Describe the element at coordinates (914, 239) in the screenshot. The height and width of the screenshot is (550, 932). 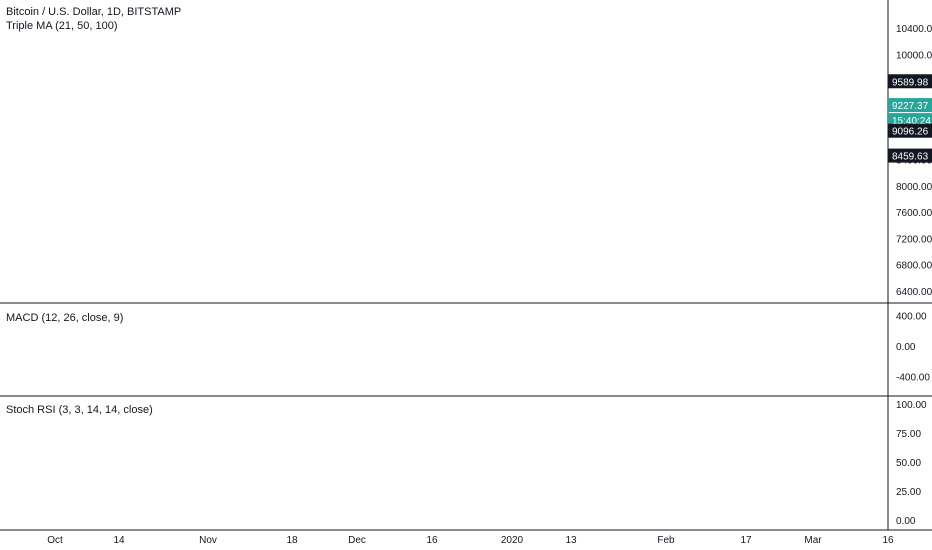
I see `price-tick-label: 7200.00` at that location.